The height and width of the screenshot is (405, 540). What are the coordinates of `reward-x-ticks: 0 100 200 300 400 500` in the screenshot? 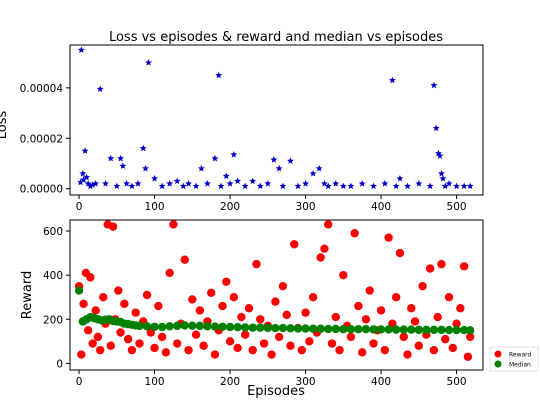 It's located at (271, 379).